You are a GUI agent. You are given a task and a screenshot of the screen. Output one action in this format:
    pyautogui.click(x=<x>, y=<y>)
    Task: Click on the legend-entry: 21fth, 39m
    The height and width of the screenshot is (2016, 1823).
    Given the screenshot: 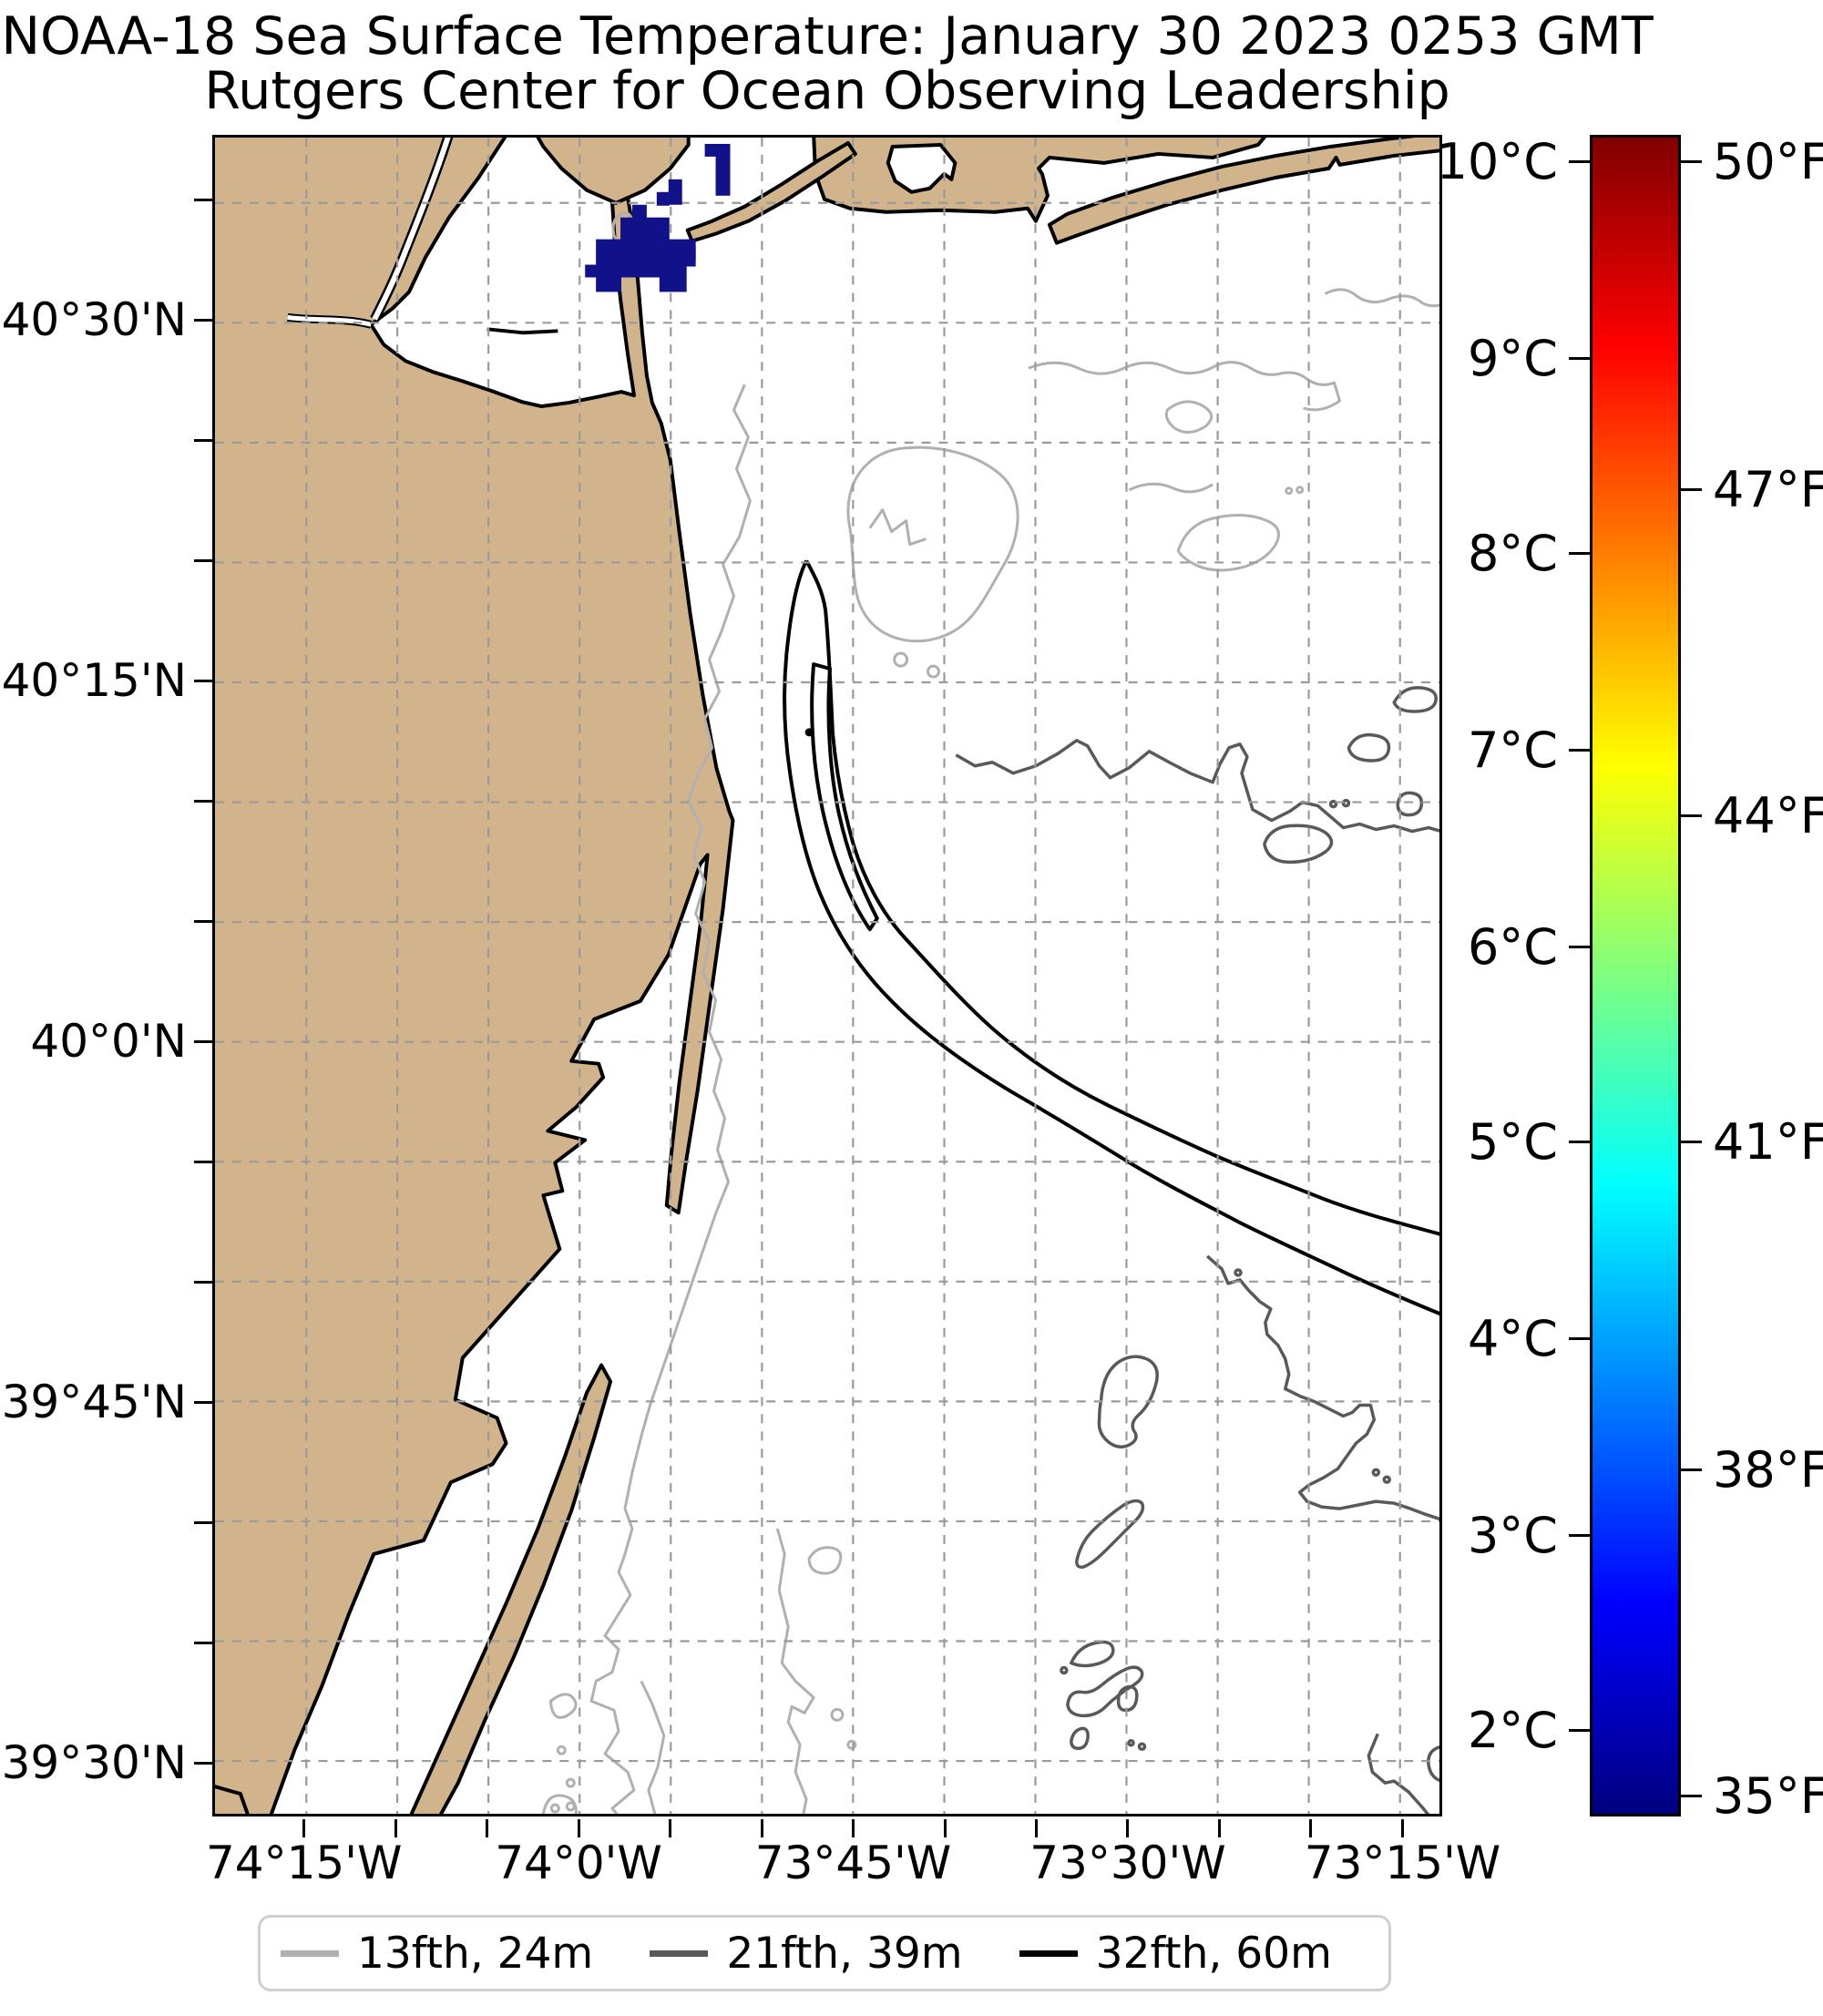 What is the action you would take?
    pyautogui.click(x=834, y=1954)
    